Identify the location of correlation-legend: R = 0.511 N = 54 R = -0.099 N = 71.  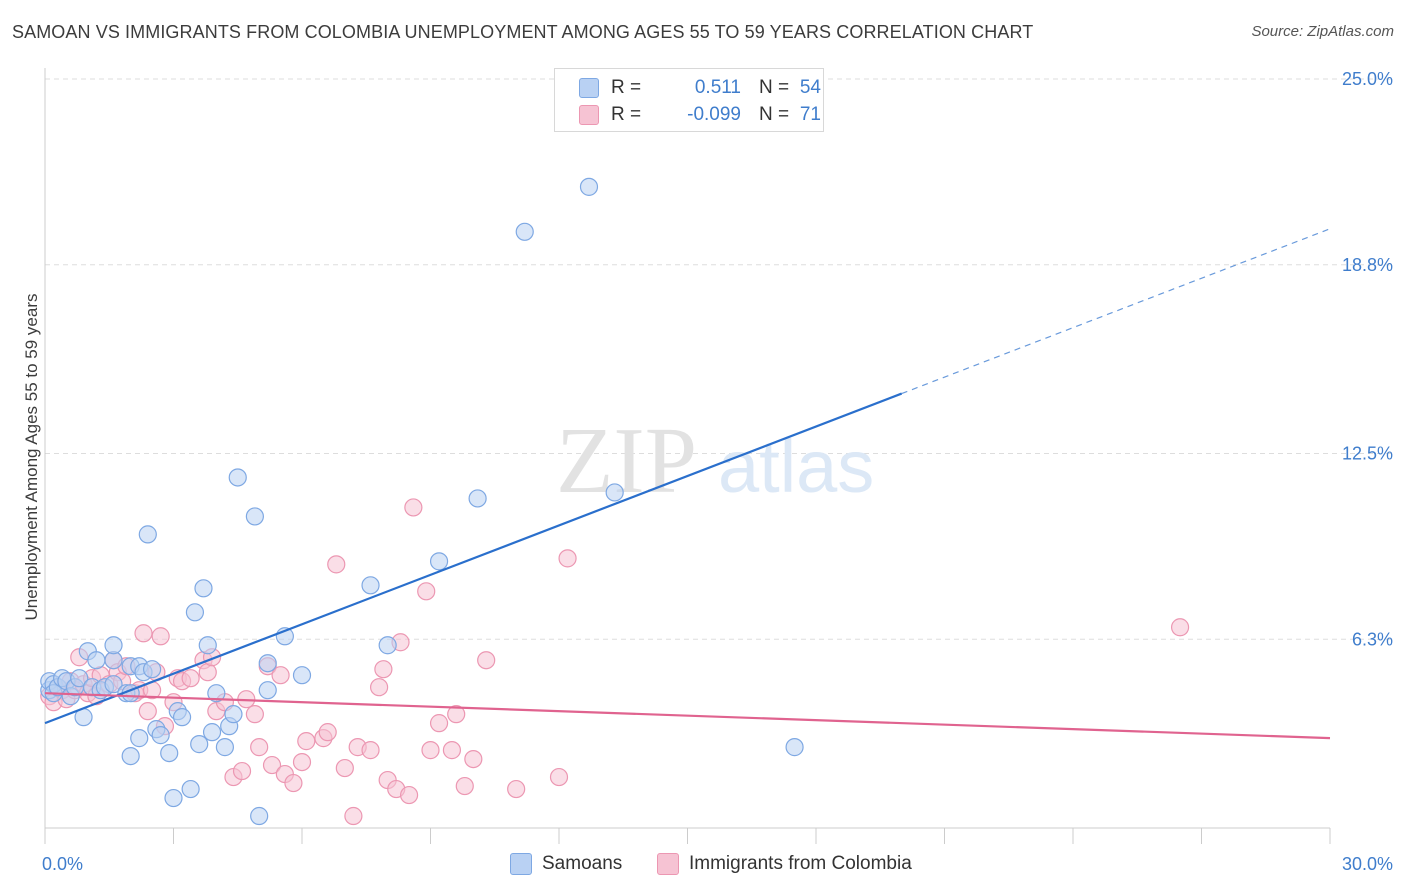
(689, 100).